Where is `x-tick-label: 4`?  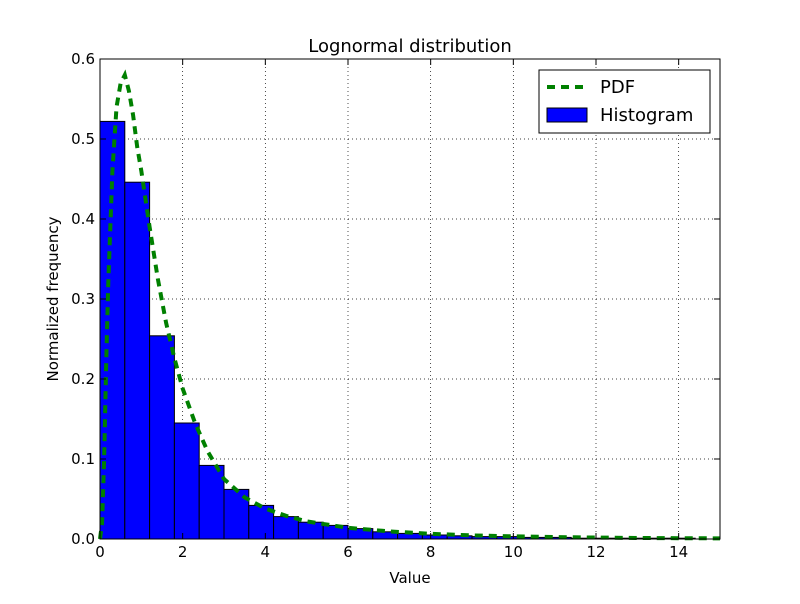 x-tick-label: 4 is located at coordinates (266, 552).